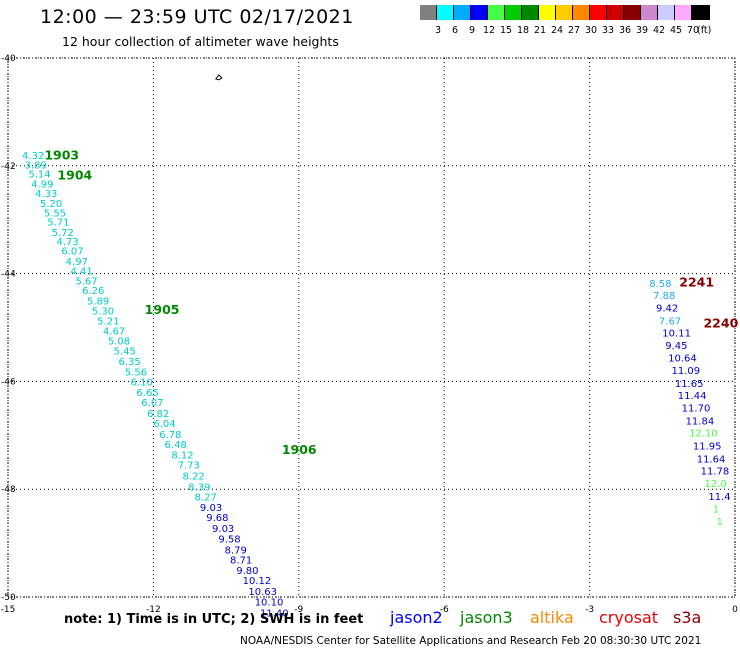 This screenshot has width=740, height=650. I want to click on swh-value: 10.11, so click(676, 334).